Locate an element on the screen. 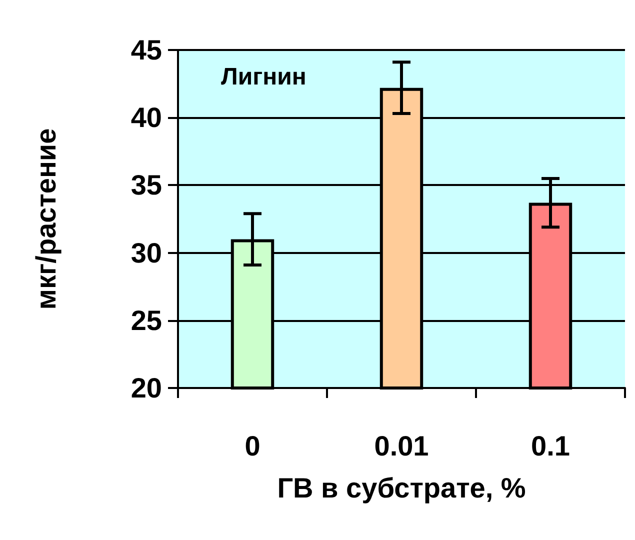 The width and height of the screenshot is (635, 540). y-tick-label: 40 is located at coordinates (146, 118).